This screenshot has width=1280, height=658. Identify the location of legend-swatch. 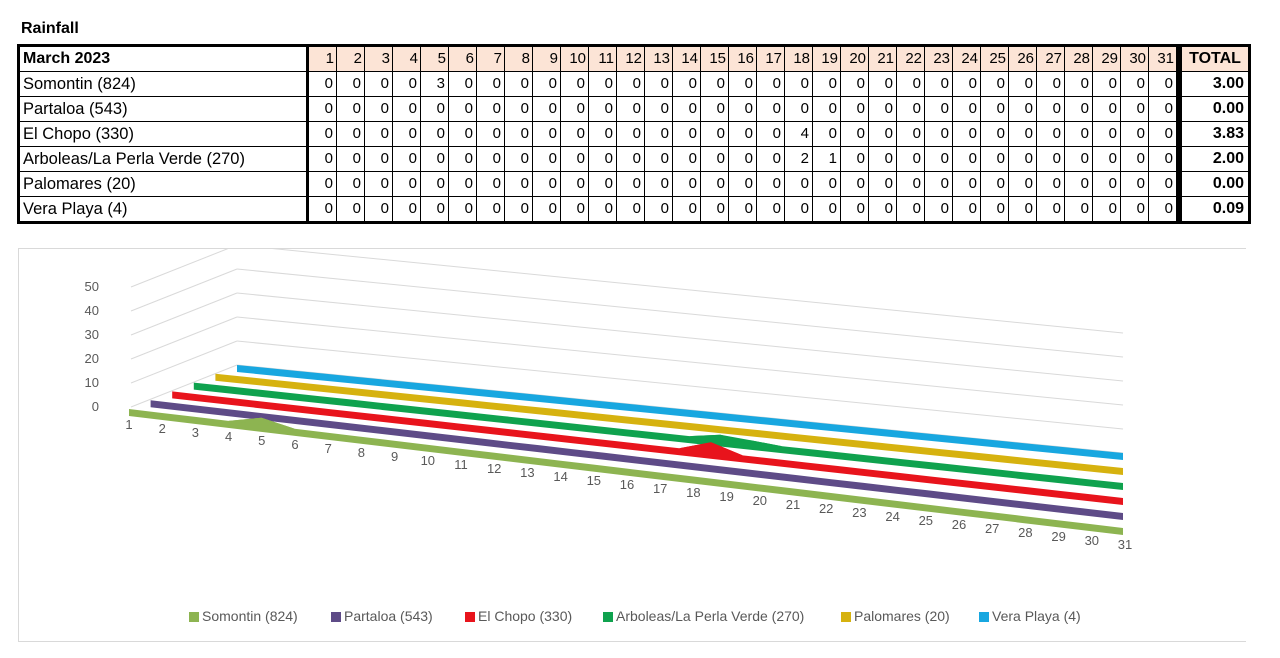
(608, 617).